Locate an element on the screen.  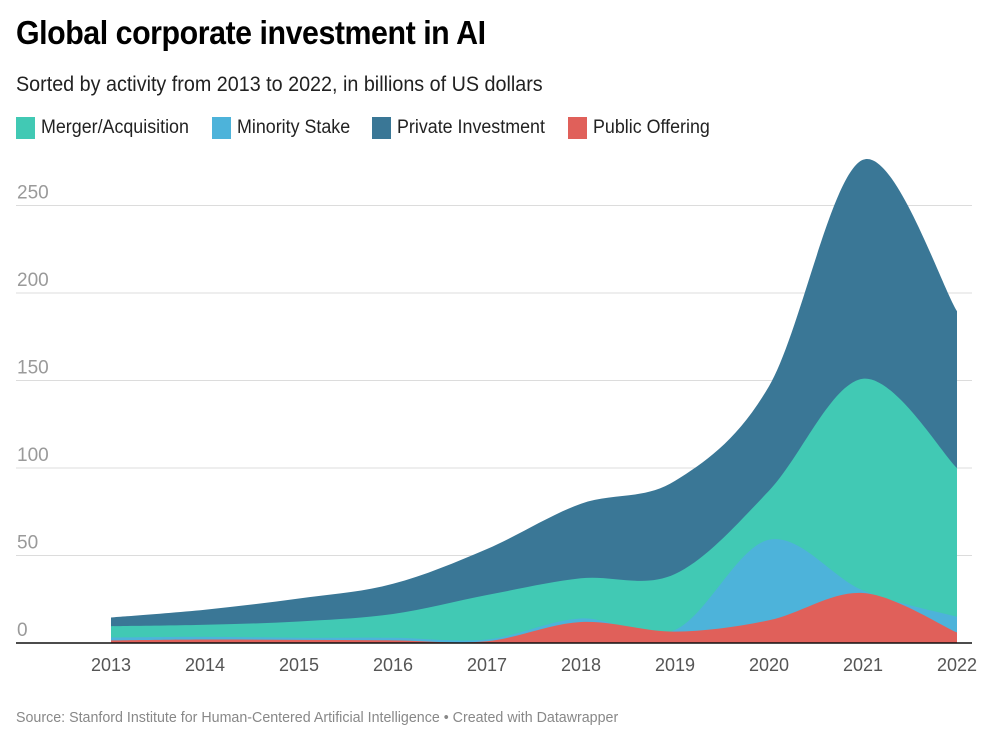
x-tick-label: 2014 is located at coordinates (205, 665).